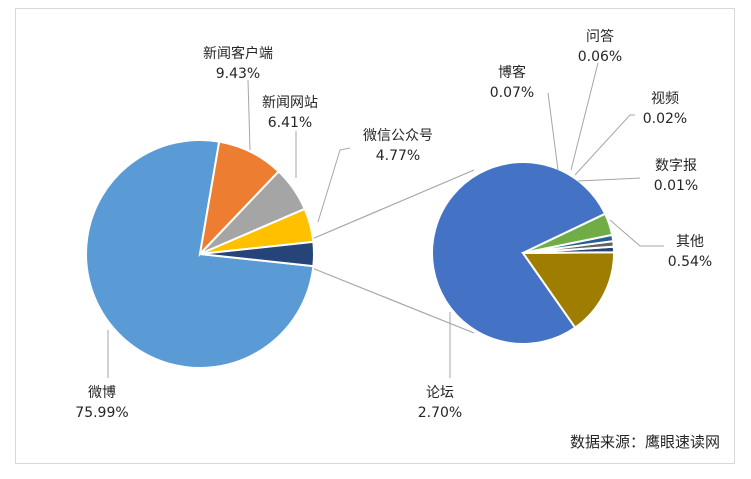 The image size is (751, 479). What do you see at coordinates (645, 442) in the screenshot?
I see `source-note: 数据来源：鹰眼速读网` at bounding box center [645, 442].